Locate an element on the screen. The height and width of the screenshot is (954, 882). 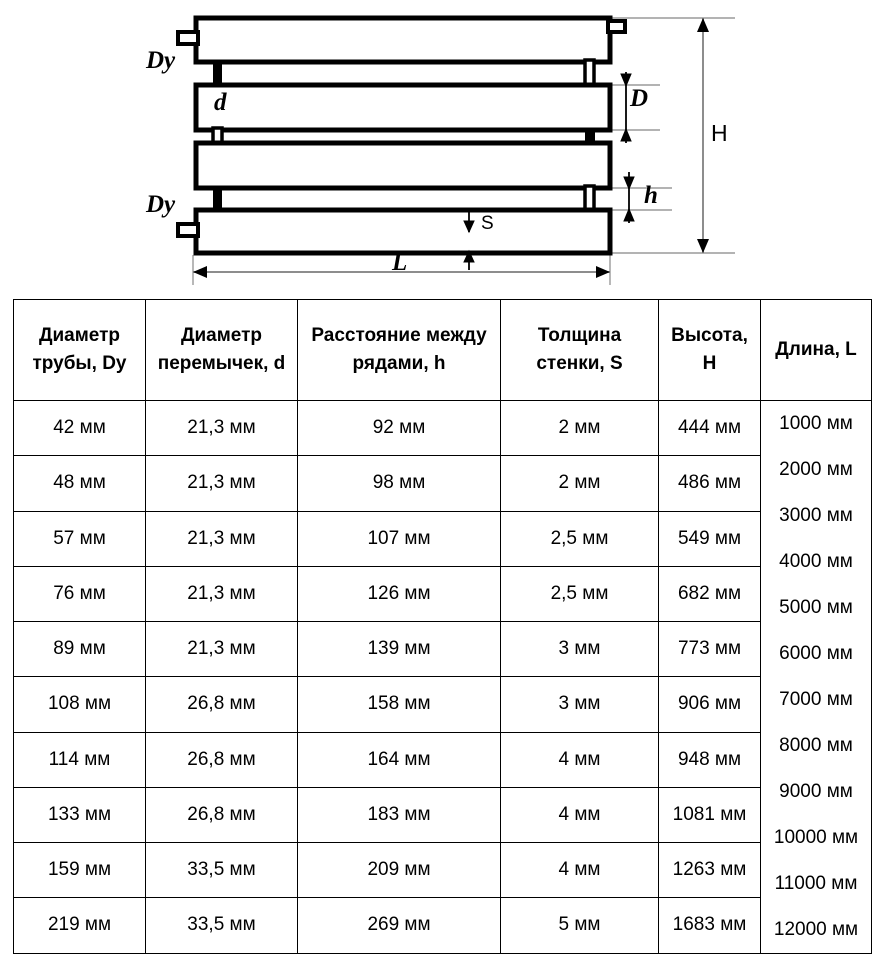
cell-pipe-diameter: 114 мм is located at coordinates (79, 759).